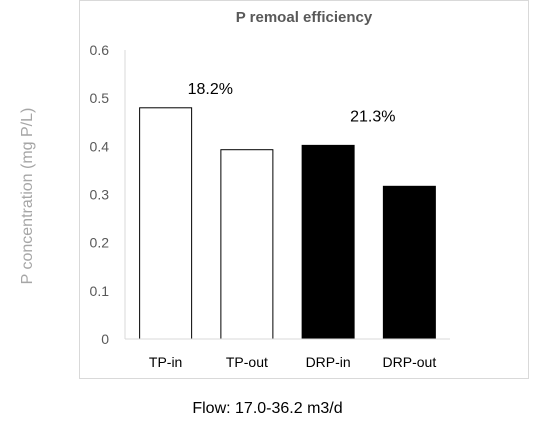 The width and height of the screenshot is (535, 427). I want to click on y-tick-label: 0.4, so click(100, 146).